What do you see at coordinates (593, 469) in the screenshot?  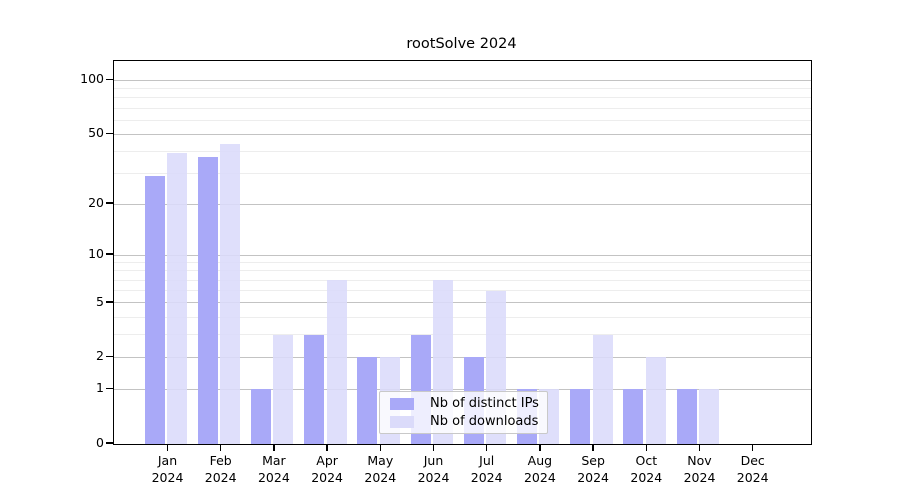 I see `x-axis-tick-label: Sep 2024` at bounding box center [593, 469].